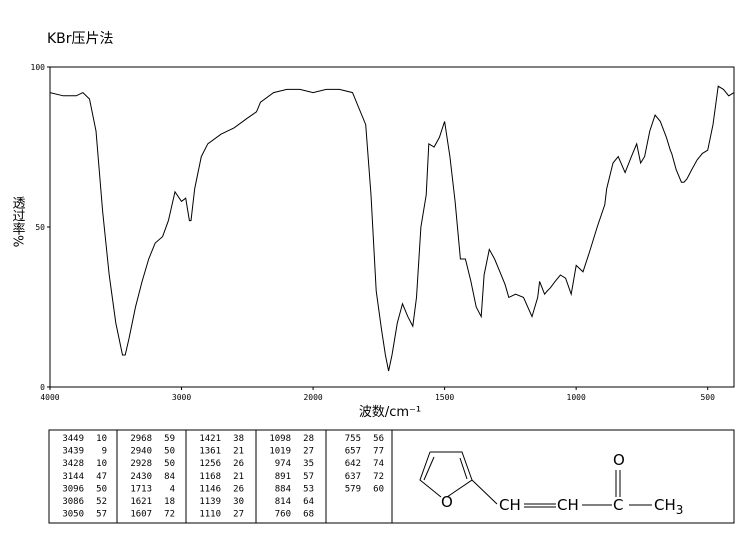  Describe the element at coordinates (576, 397) in the screenshot. I see `x-tick-label: 1000` at that location.